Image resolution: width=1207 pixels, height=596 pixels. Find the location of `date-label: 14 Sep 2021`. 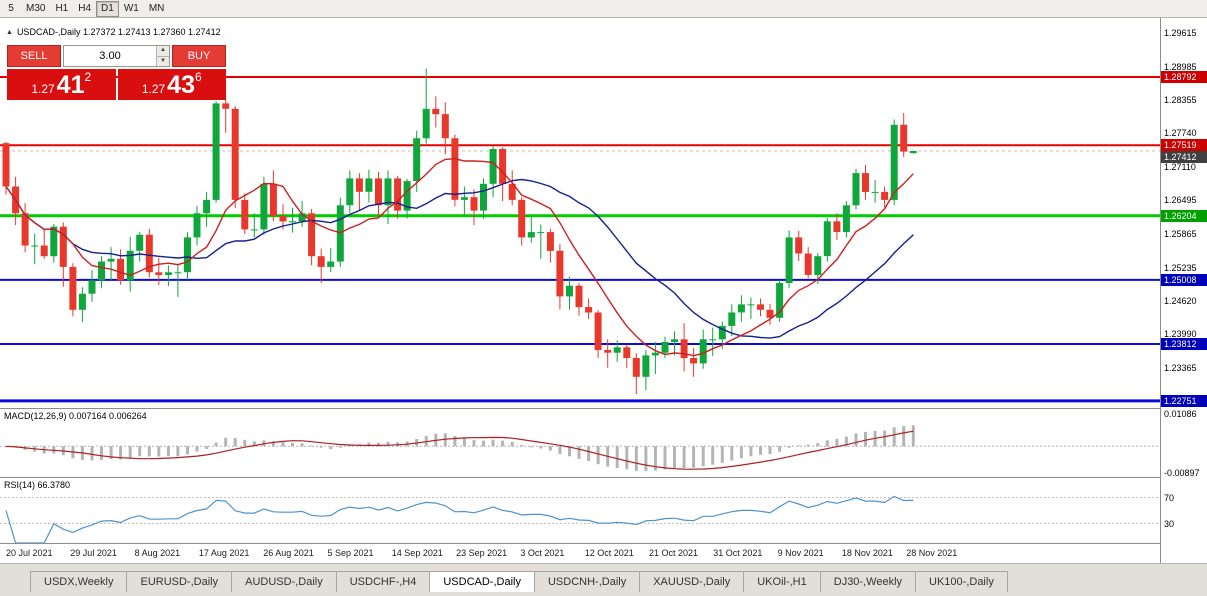

date-label: 14 Sep 2021 is located at coordinates (417, 553).